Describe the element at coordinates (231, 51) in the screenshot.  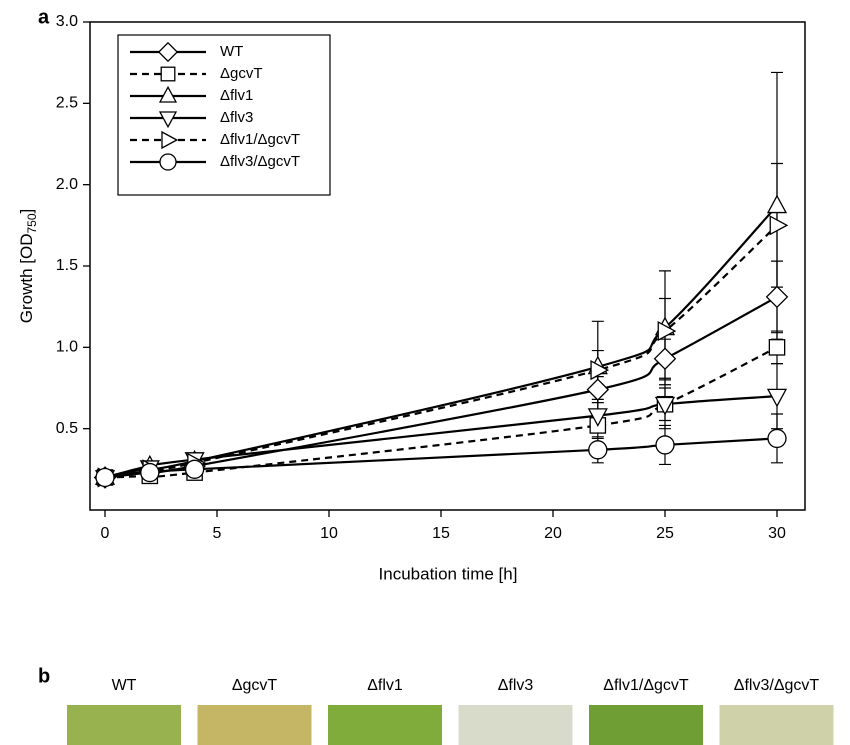
I see `legend-label: WT` at that location.